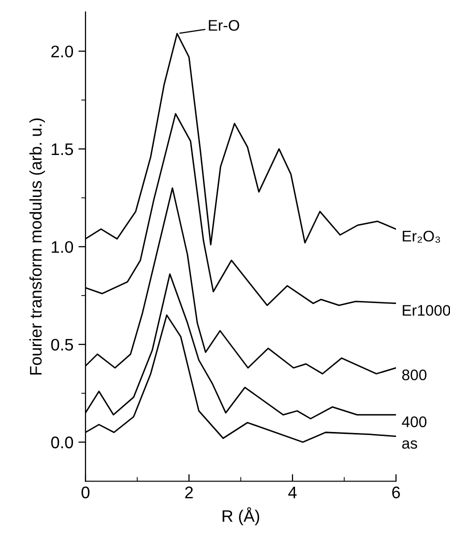 This screenshot has height=550, width=450. Describe the element at coordinates (63, 247) in the screenshot. I see `y-tick-label: 1.0` at that location.